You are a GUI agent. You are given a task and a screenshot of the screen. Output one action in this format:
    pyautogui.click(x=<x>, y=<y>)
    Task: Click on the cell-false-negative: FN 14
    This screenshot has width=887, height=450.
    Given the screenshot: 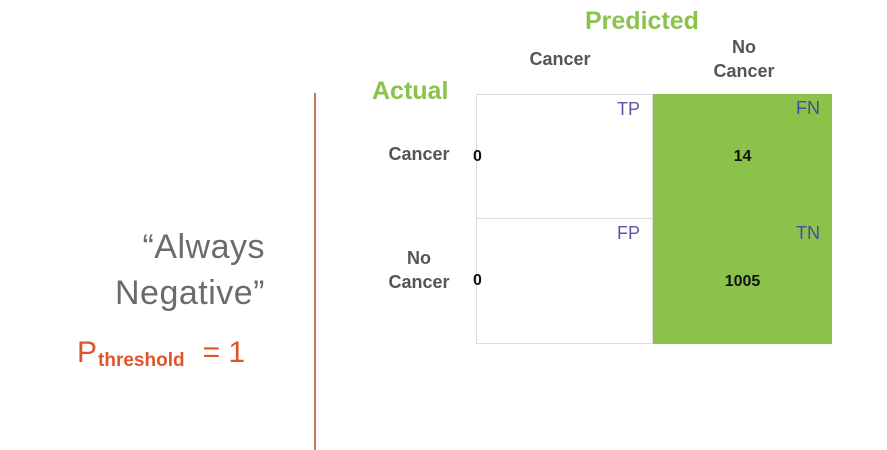 What is the action you would take?
    pyautogui.click(x=742, y=156)
    